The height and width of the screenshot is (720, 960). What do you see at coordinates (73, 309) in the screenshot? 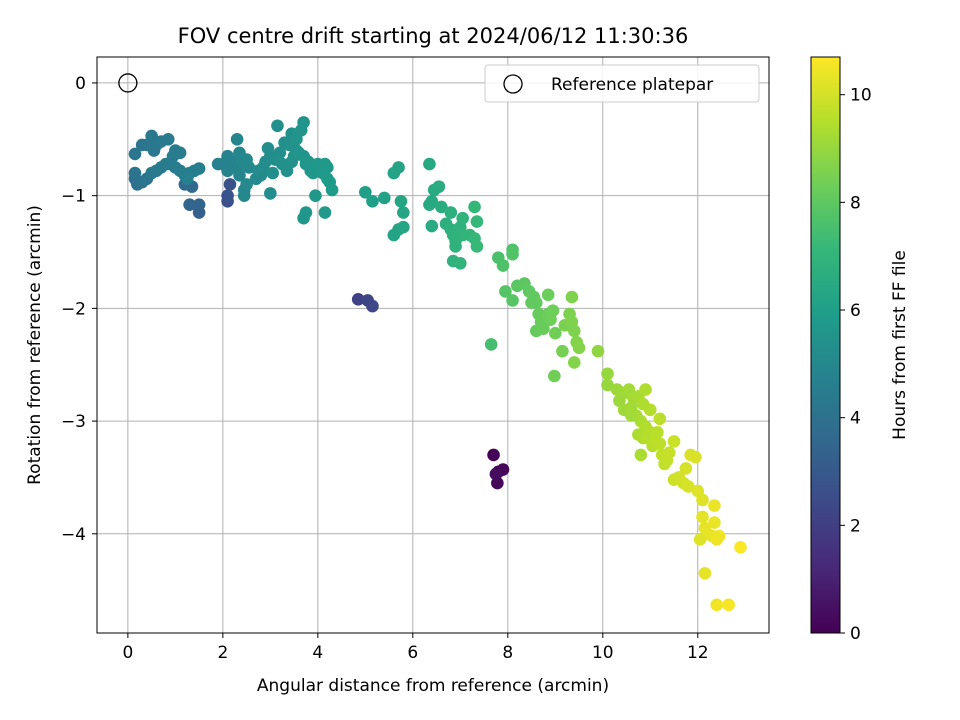
I see `y-tick-label: −2` at bounding box center [73, 309].